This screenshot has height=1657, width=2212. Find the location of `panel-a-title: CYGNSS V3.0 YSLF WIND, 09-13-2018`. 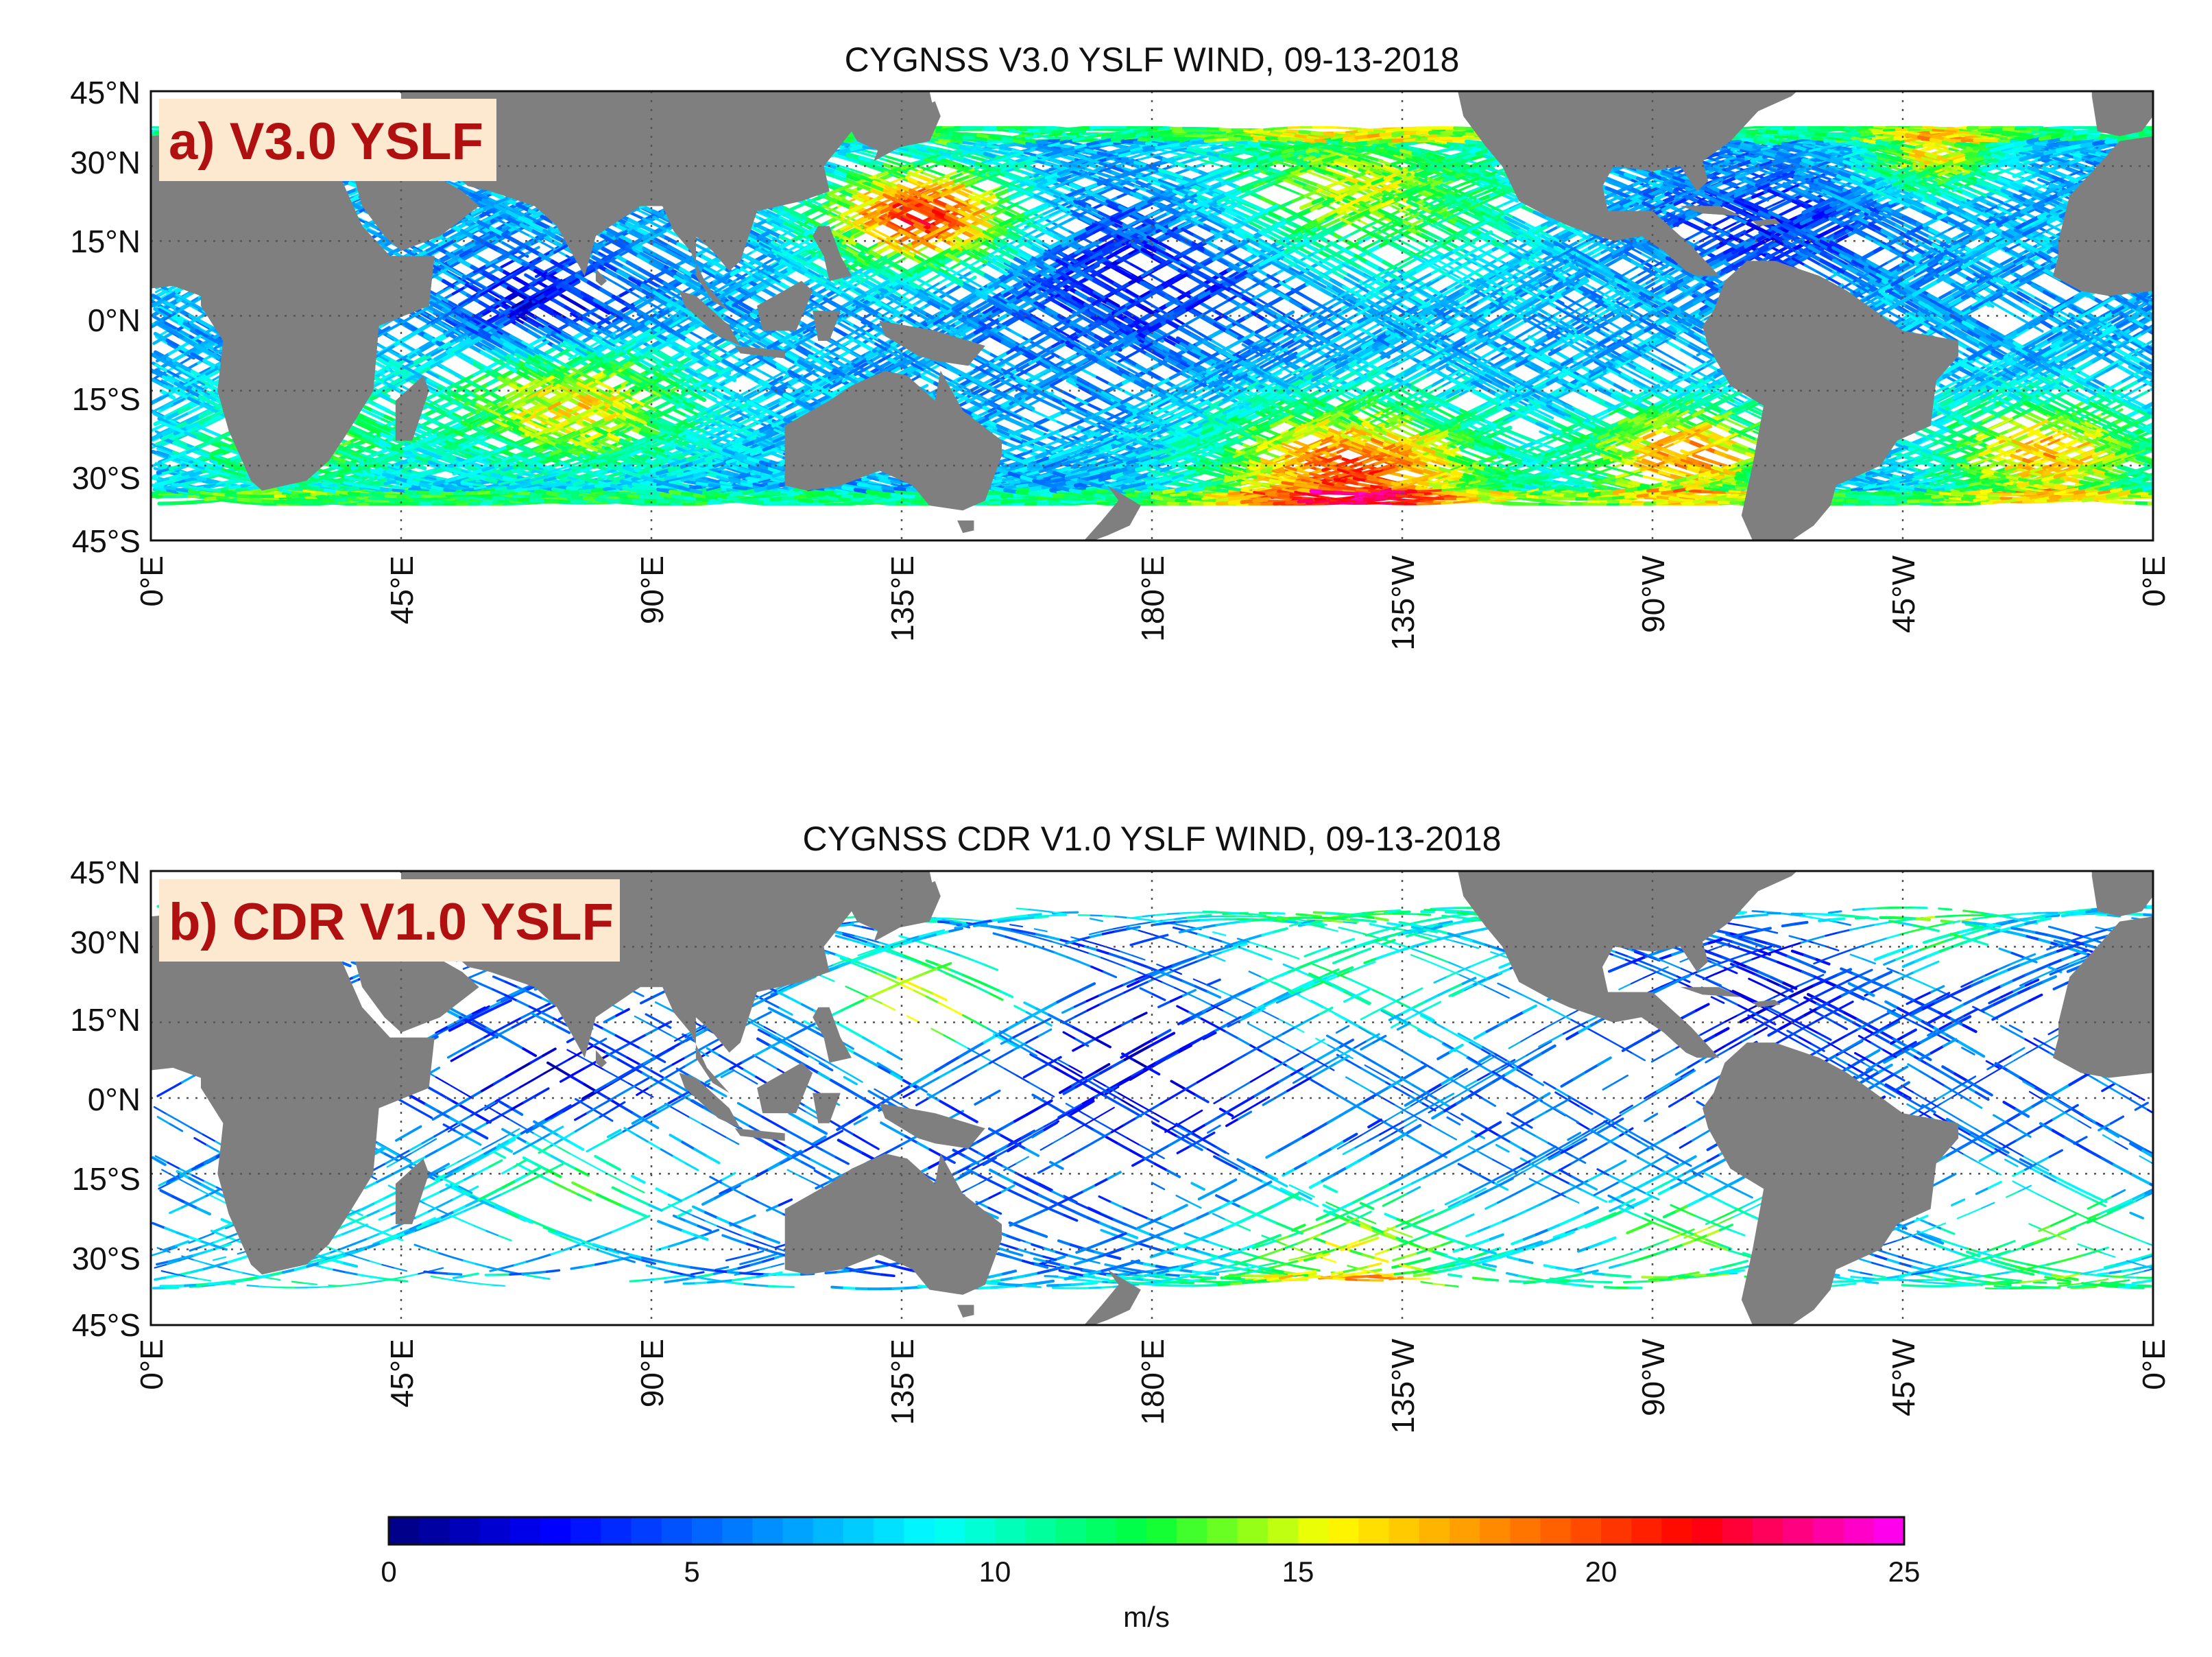

panel-a-title: CYGNSS V3.0 YSLF WIND, 09-13-2018 is located at coordinates (1152, 60).